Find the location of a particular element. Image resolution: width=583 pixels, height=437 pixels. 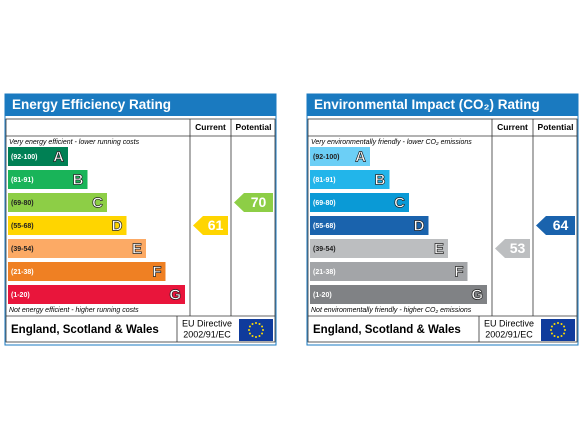

rating-value: 53 is located at coordinates (518, 248).